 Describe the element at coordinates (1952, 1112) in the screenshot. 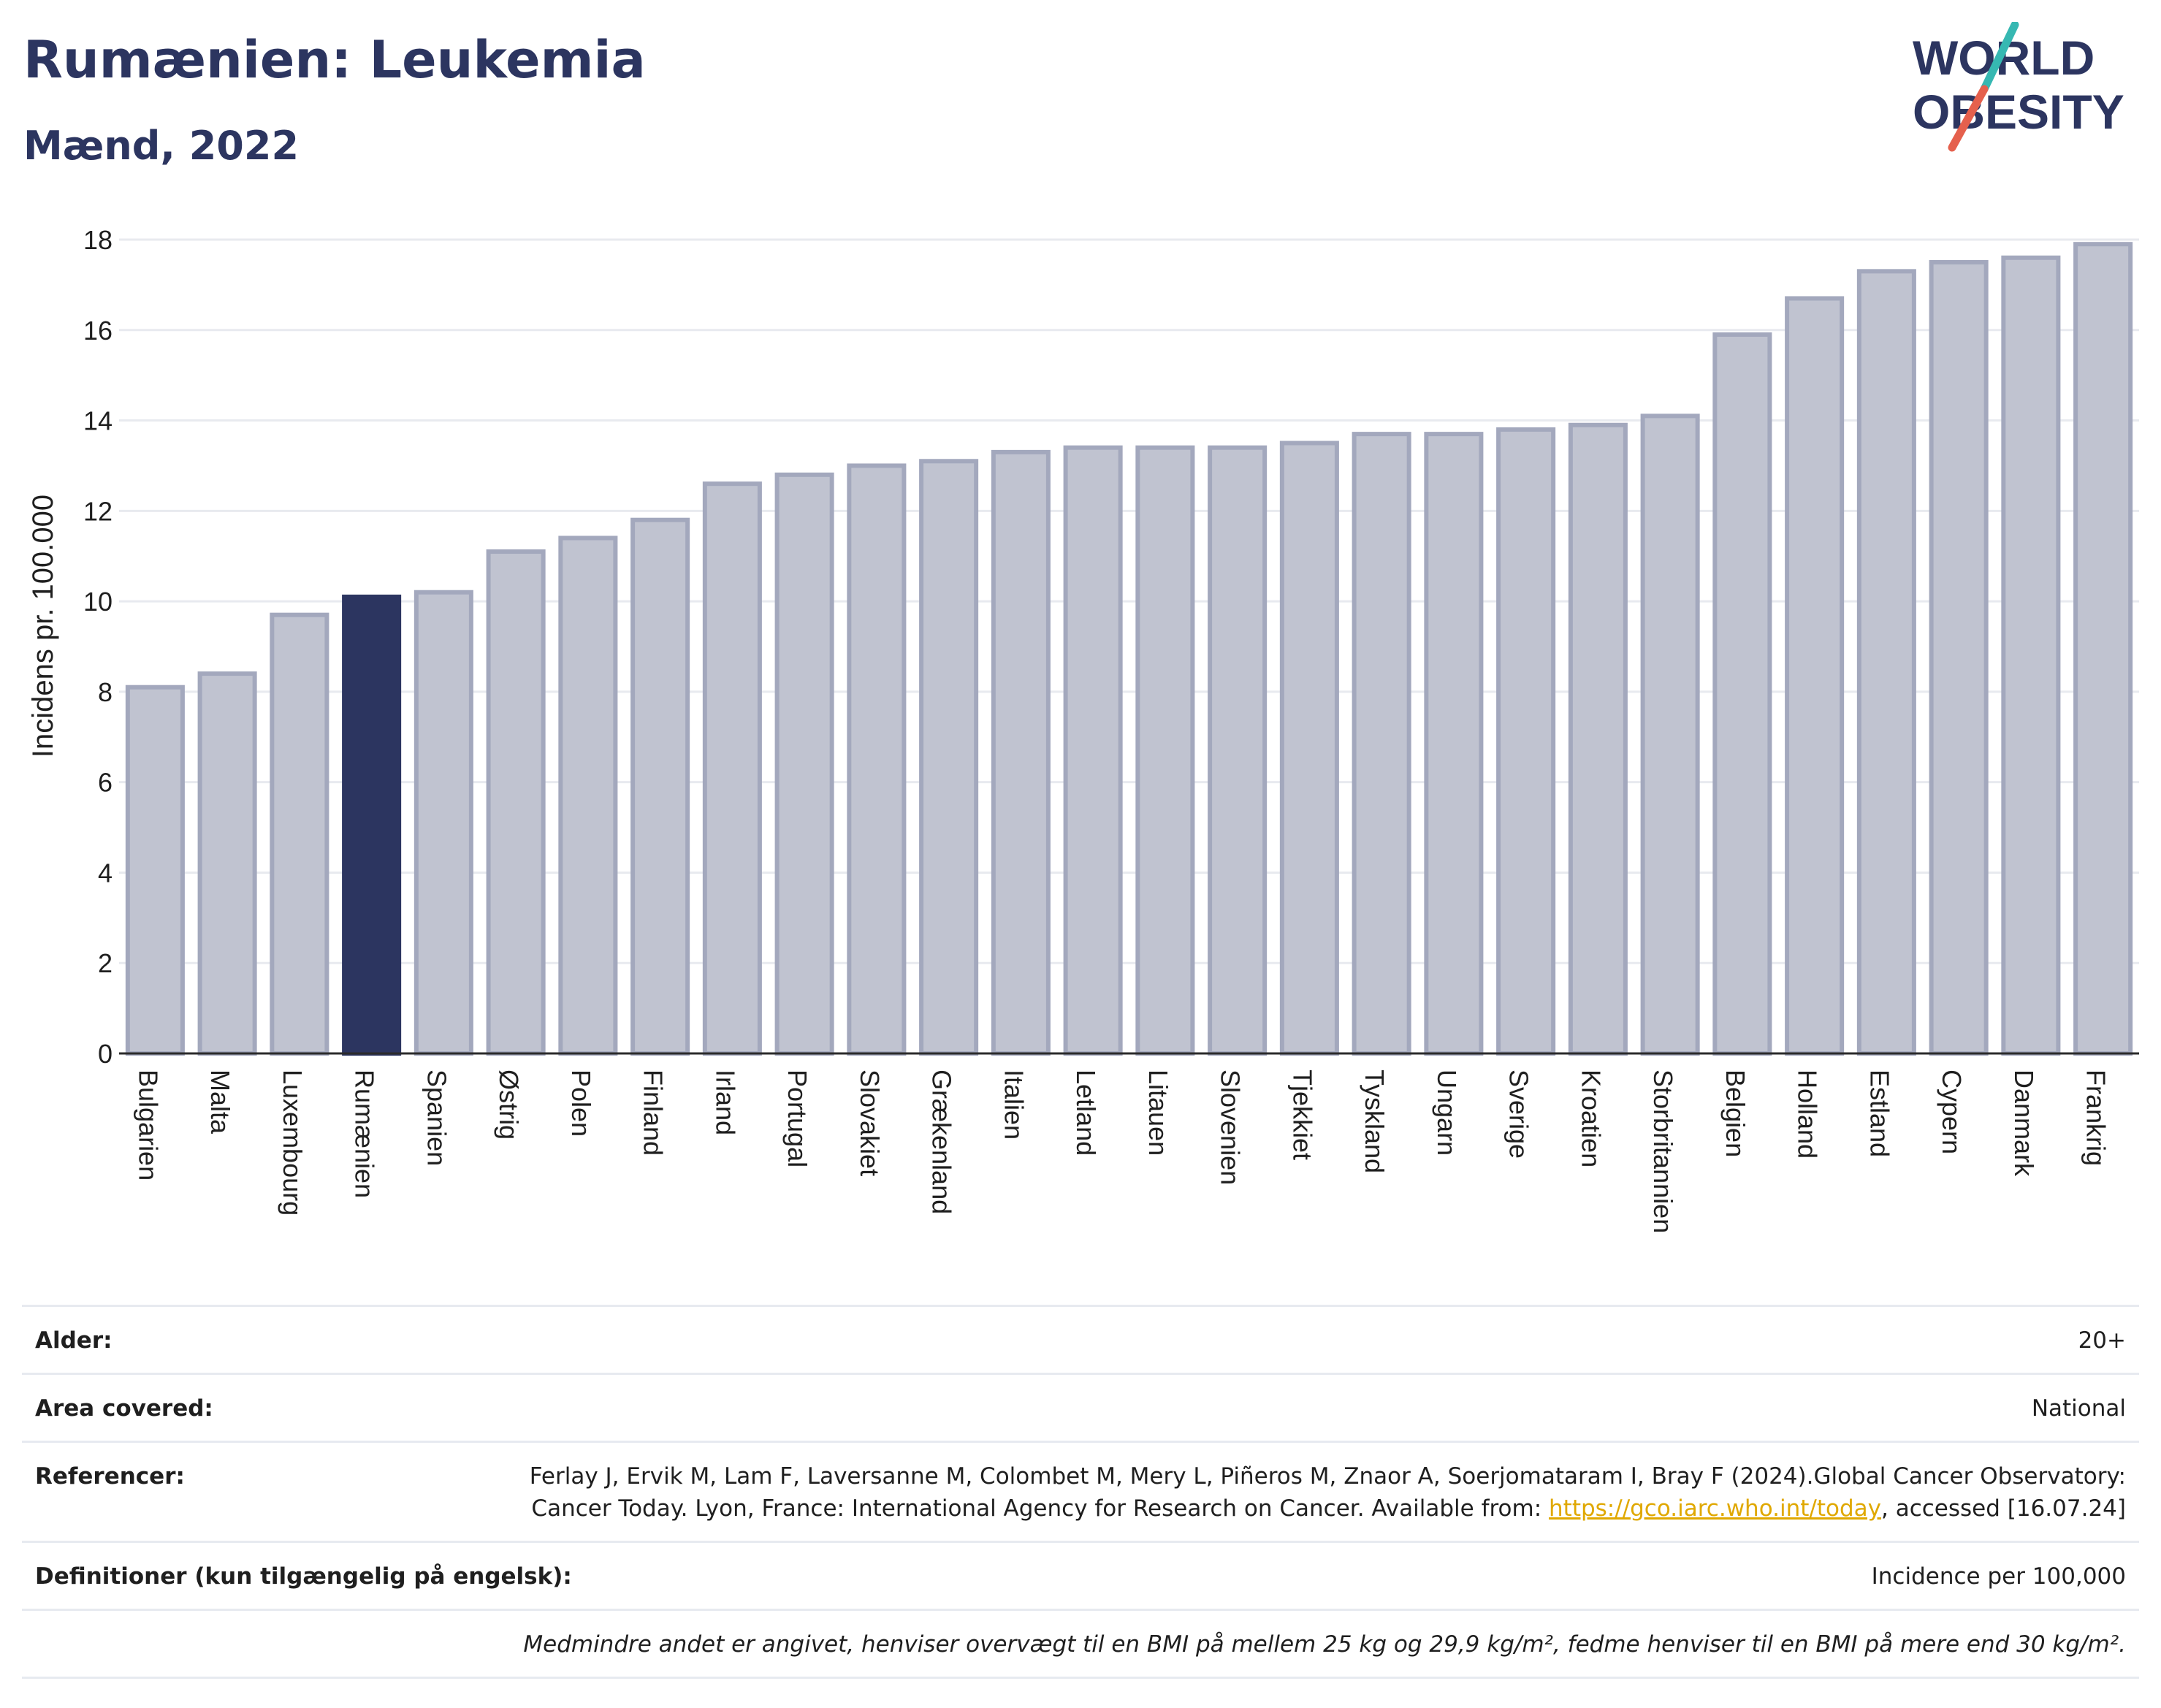

I see `x-tick-label: Cypern` at that location.